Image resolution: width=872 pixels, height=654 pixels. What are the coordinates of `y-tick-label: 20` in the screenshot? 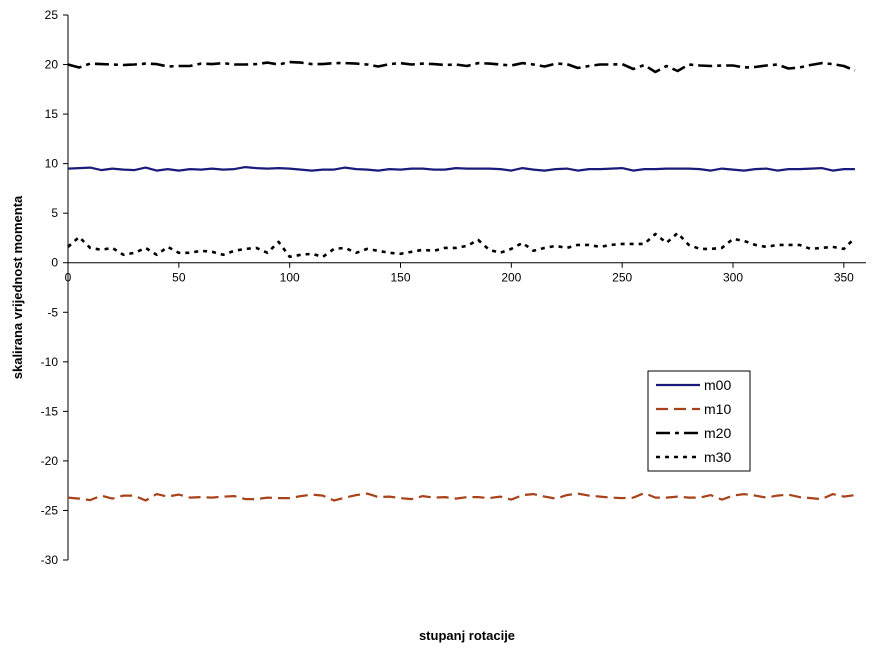 It's located at (52, 65).